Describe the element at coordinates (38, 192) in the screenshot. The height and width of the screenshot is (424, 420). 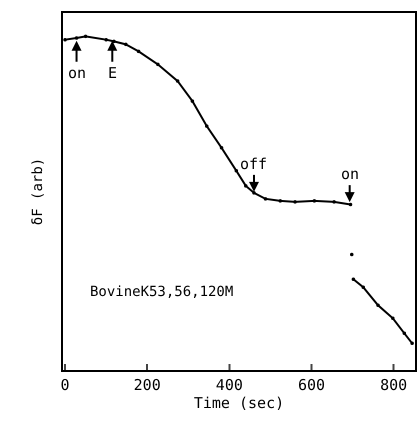
I see `y-axis-title: δF (arb)` at that location.